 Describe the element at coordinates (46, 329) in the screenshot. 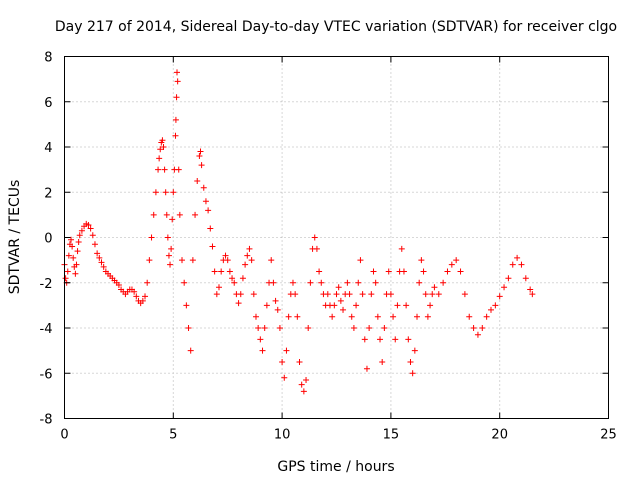

I see `y-tick-label: -4` at that location.